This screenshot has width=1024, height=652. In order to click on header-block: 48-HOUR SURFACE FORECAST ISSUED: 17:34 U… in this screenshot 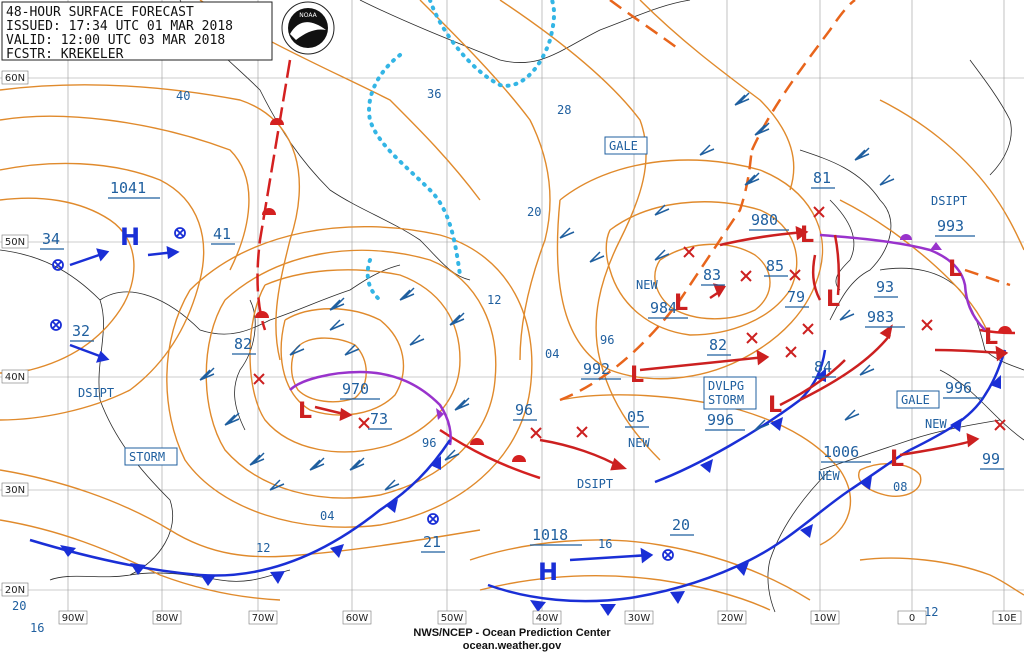, I will do `click(137, 31)`.